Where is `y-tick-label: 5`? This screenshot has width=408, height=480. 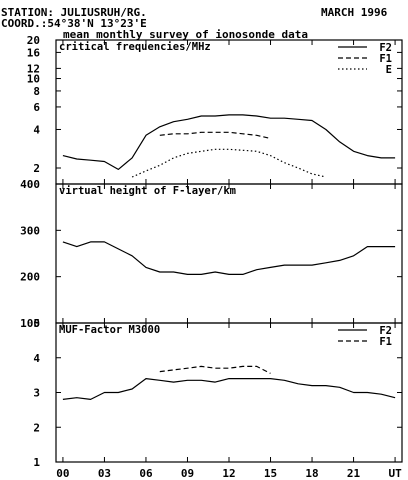 y-tick-label: 5 is located at coordinates (36, 323).